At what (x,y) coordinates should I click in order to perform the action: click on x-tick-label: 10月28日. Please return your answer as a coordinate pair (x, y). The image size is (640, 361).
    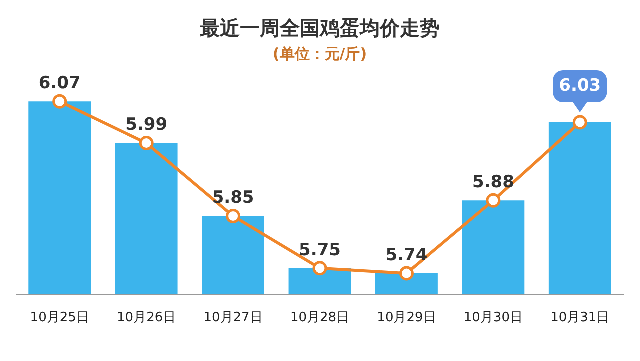
    Looking at the image, I should click on (320, 318).